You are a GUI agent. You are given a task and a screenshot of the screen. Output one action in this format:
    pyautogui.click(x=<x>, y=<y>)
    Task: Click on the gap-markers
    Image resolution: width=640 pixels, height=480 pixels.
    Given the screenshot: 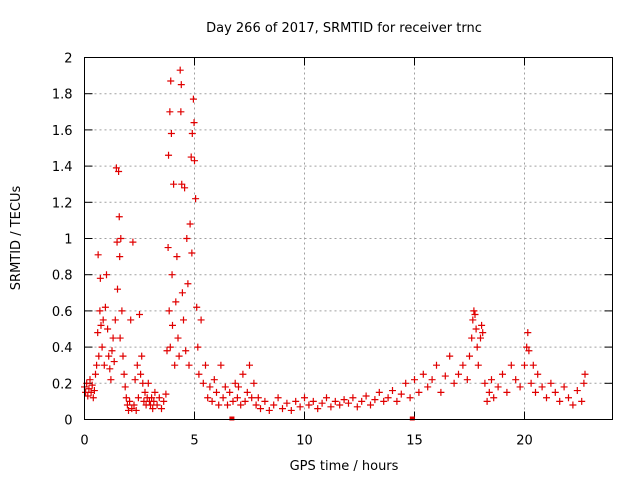 What is the action you would take?
    pyautogui.click(x=322, y=418)
    